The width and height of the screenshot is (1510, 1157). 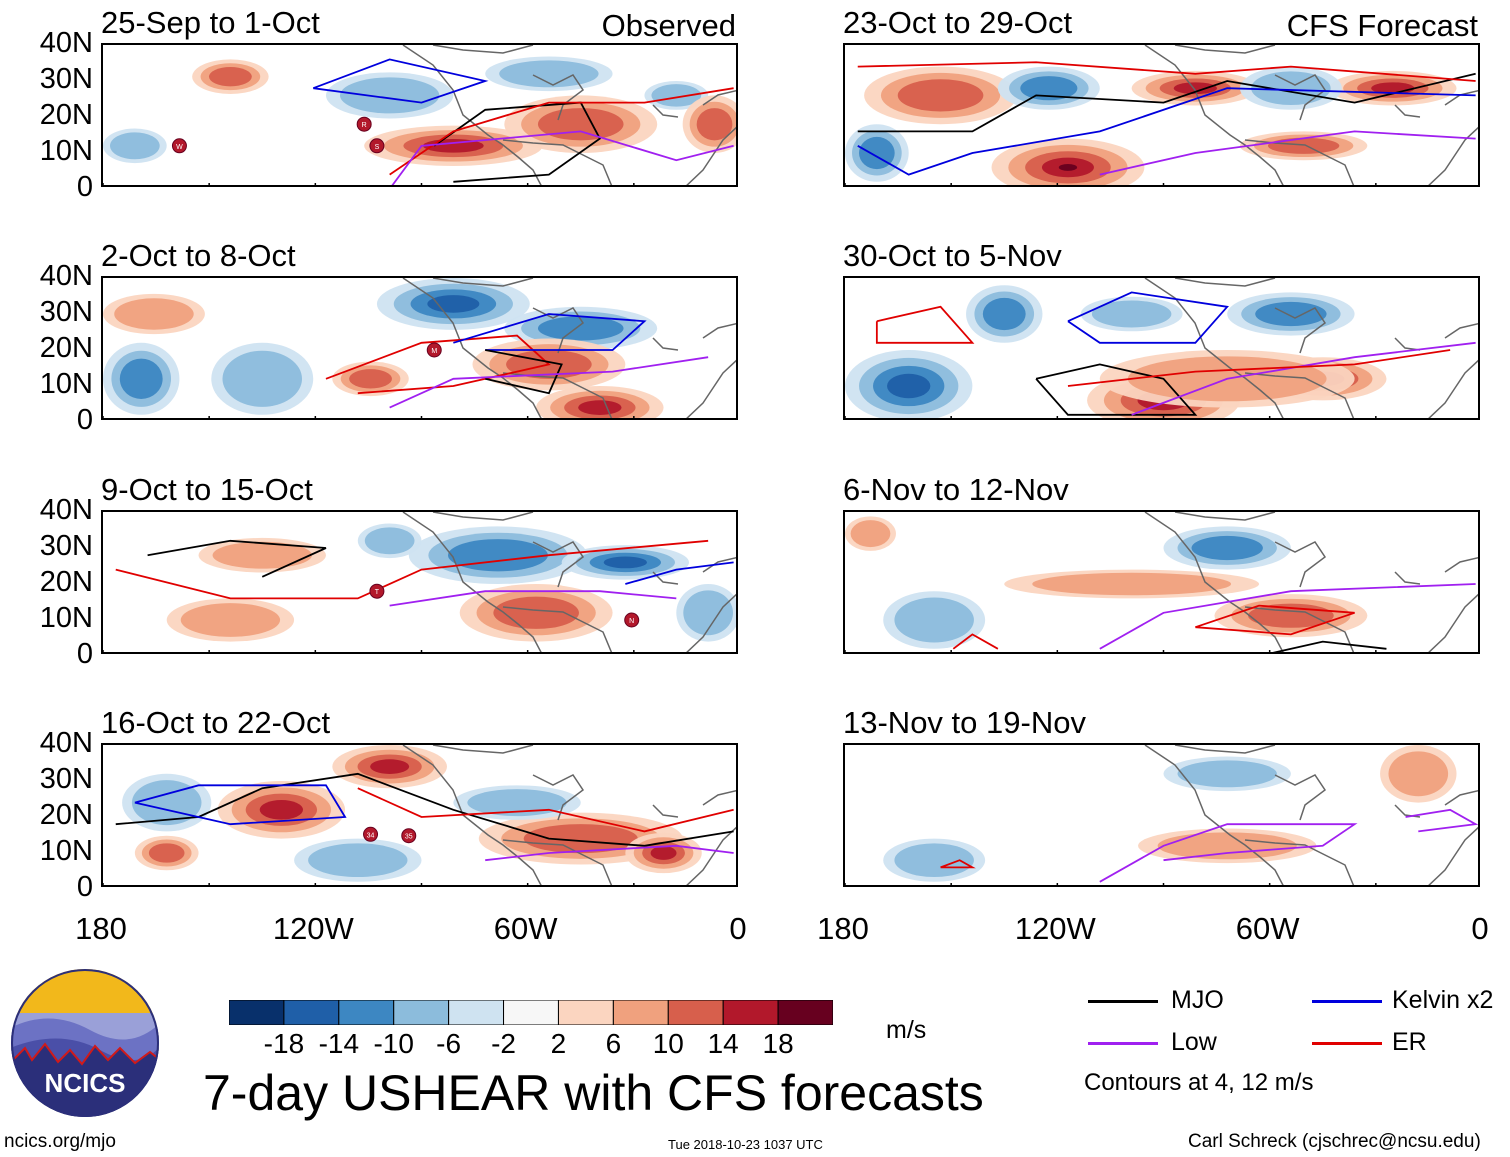 What do you see at coordinates (1197, 1000) in the screenshot?
I see `legend-label-mjo: MJO` at bounding box center [1197, 1000].